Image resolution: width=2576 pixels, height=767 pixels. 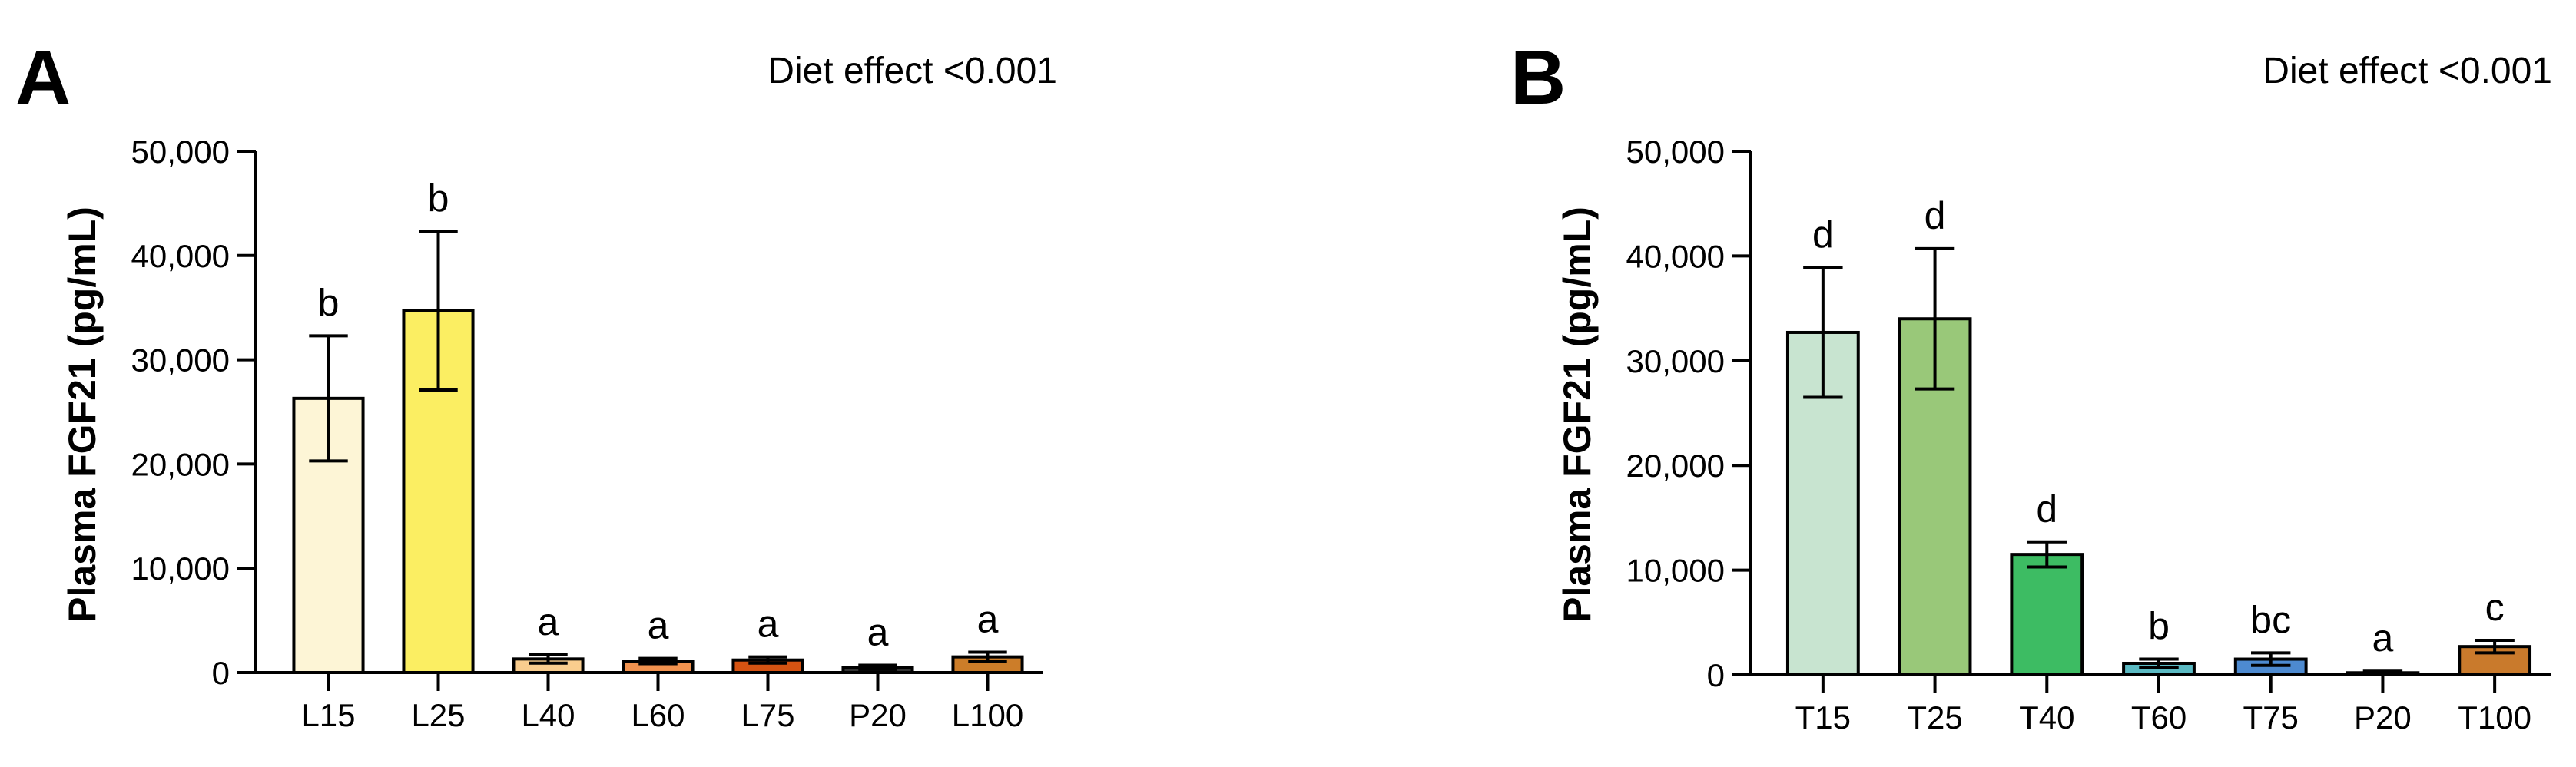 I want to click on x-tick-label: T25, so click(x=1934, y=717).